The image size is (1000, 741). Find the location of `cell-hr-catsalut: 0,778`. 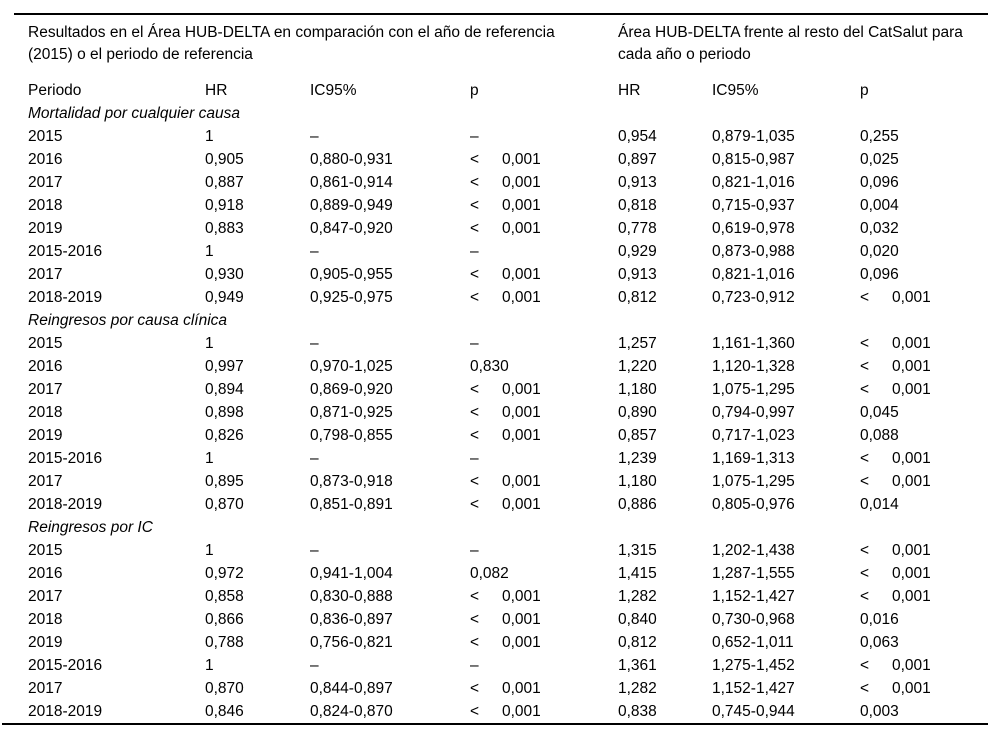

cell-hr-catsalut: 0,778 is located at coordinates (637, 228).